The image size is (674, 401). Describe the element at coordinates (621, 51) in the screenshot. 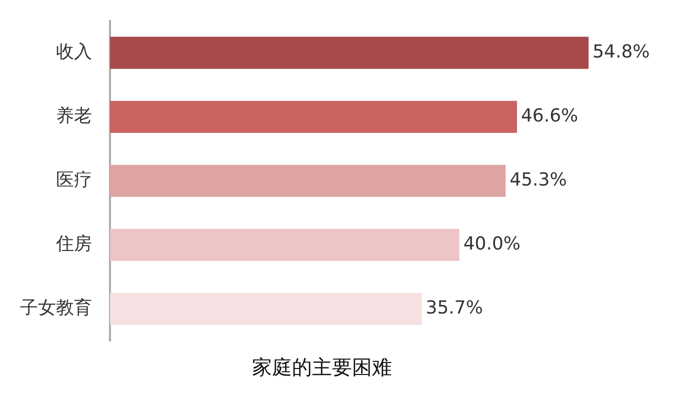

I see `data-label: 54.8%` at that location.